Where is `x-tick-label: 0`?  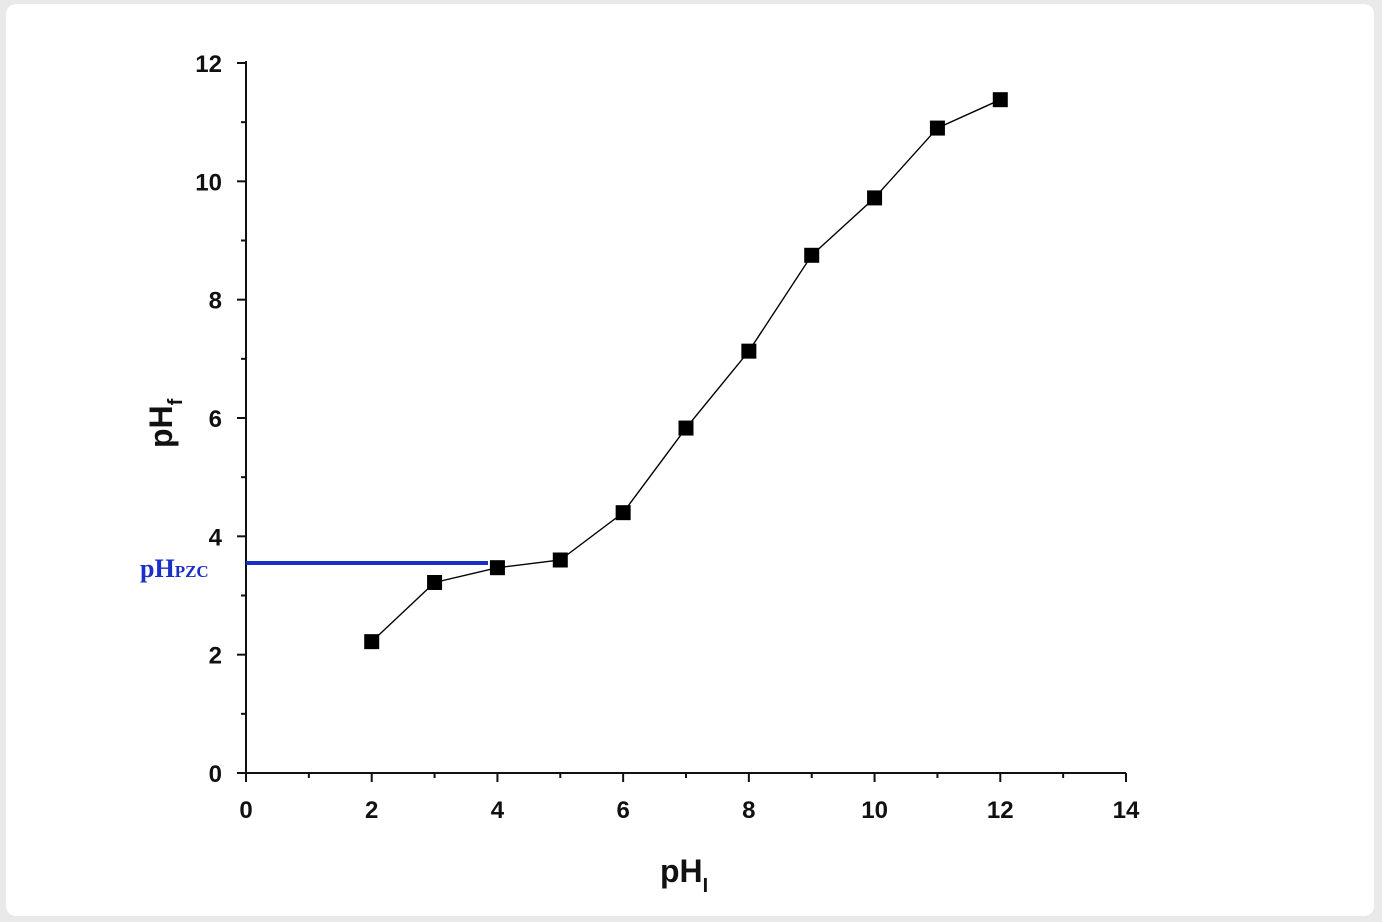 x-tick-label: 0 is located at coordinates (245, 810).